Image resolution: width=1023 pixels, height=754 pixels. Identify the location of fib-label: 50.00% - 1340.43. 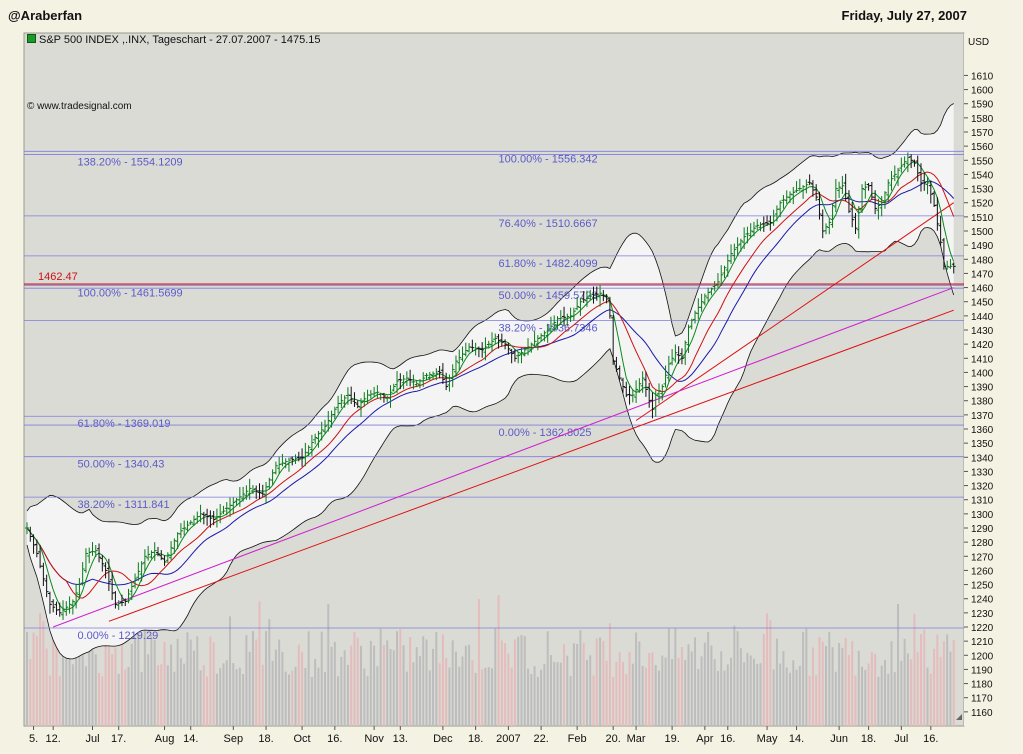
(120, 465).